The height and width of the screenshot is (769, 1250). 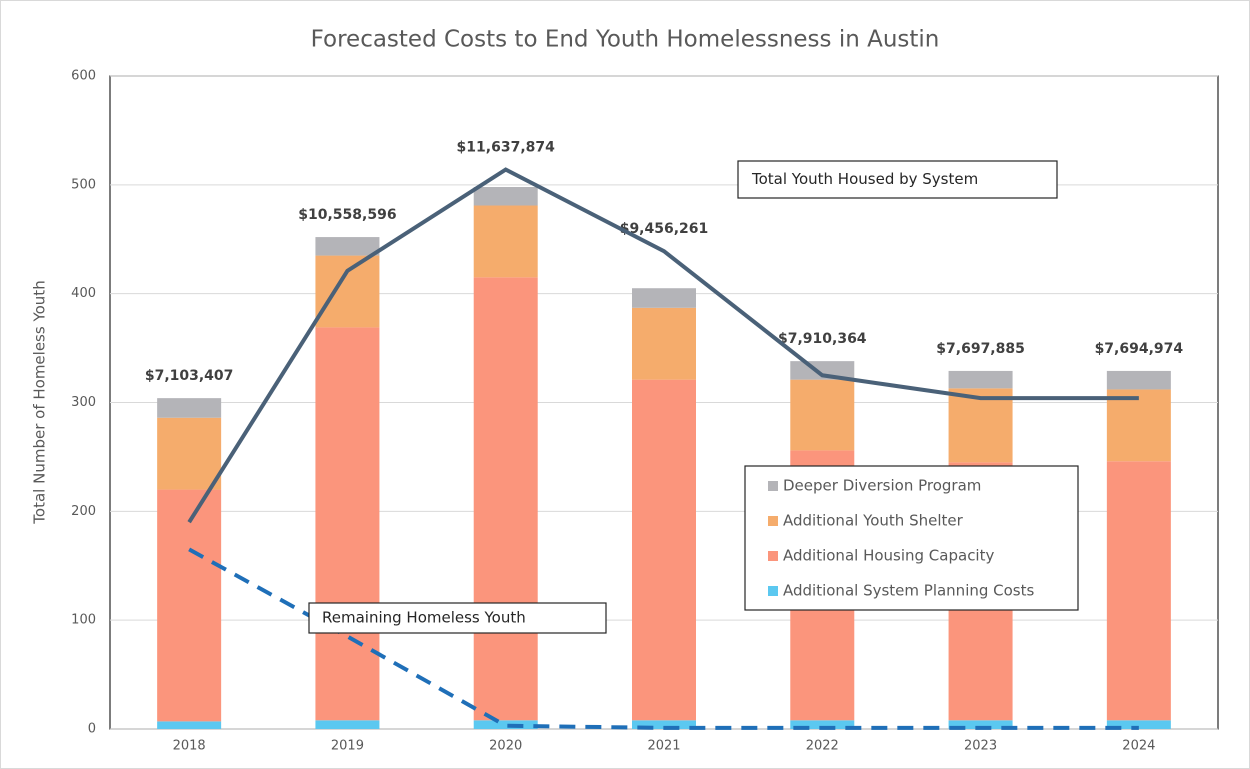 I want to click on line-label: Remaining Homeless Youth, so click(x=424, y=618).